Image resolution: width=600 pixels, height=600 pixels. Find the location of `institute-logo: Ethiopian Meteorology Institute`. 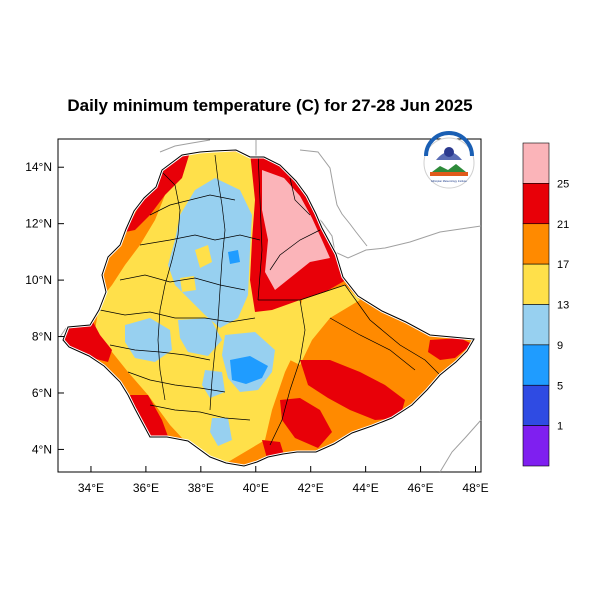

institute-logo: Ethiopian Meteorology Institute is located at coordinates (449, 160).